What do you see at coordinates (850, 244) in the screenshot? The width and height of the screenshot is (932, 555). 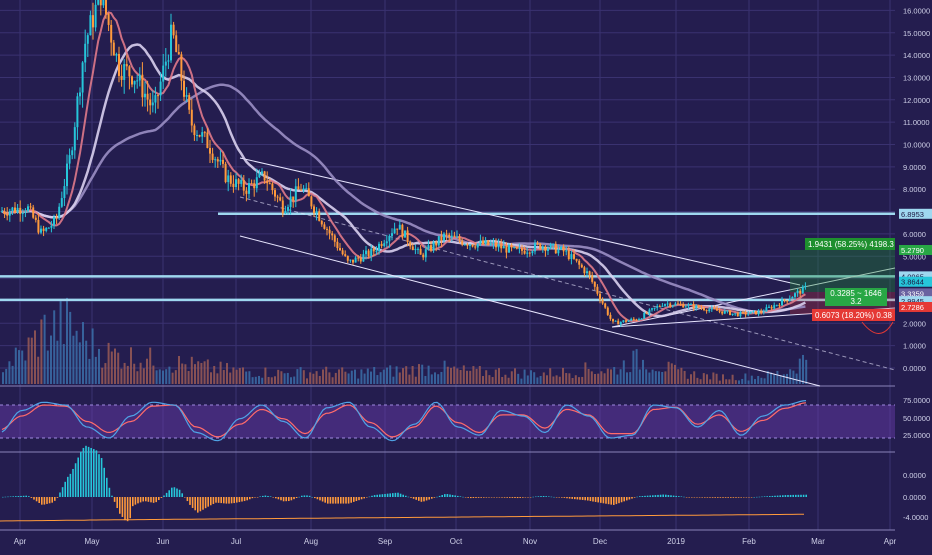 I see `target-label-box` at bounding box center [850, 244].